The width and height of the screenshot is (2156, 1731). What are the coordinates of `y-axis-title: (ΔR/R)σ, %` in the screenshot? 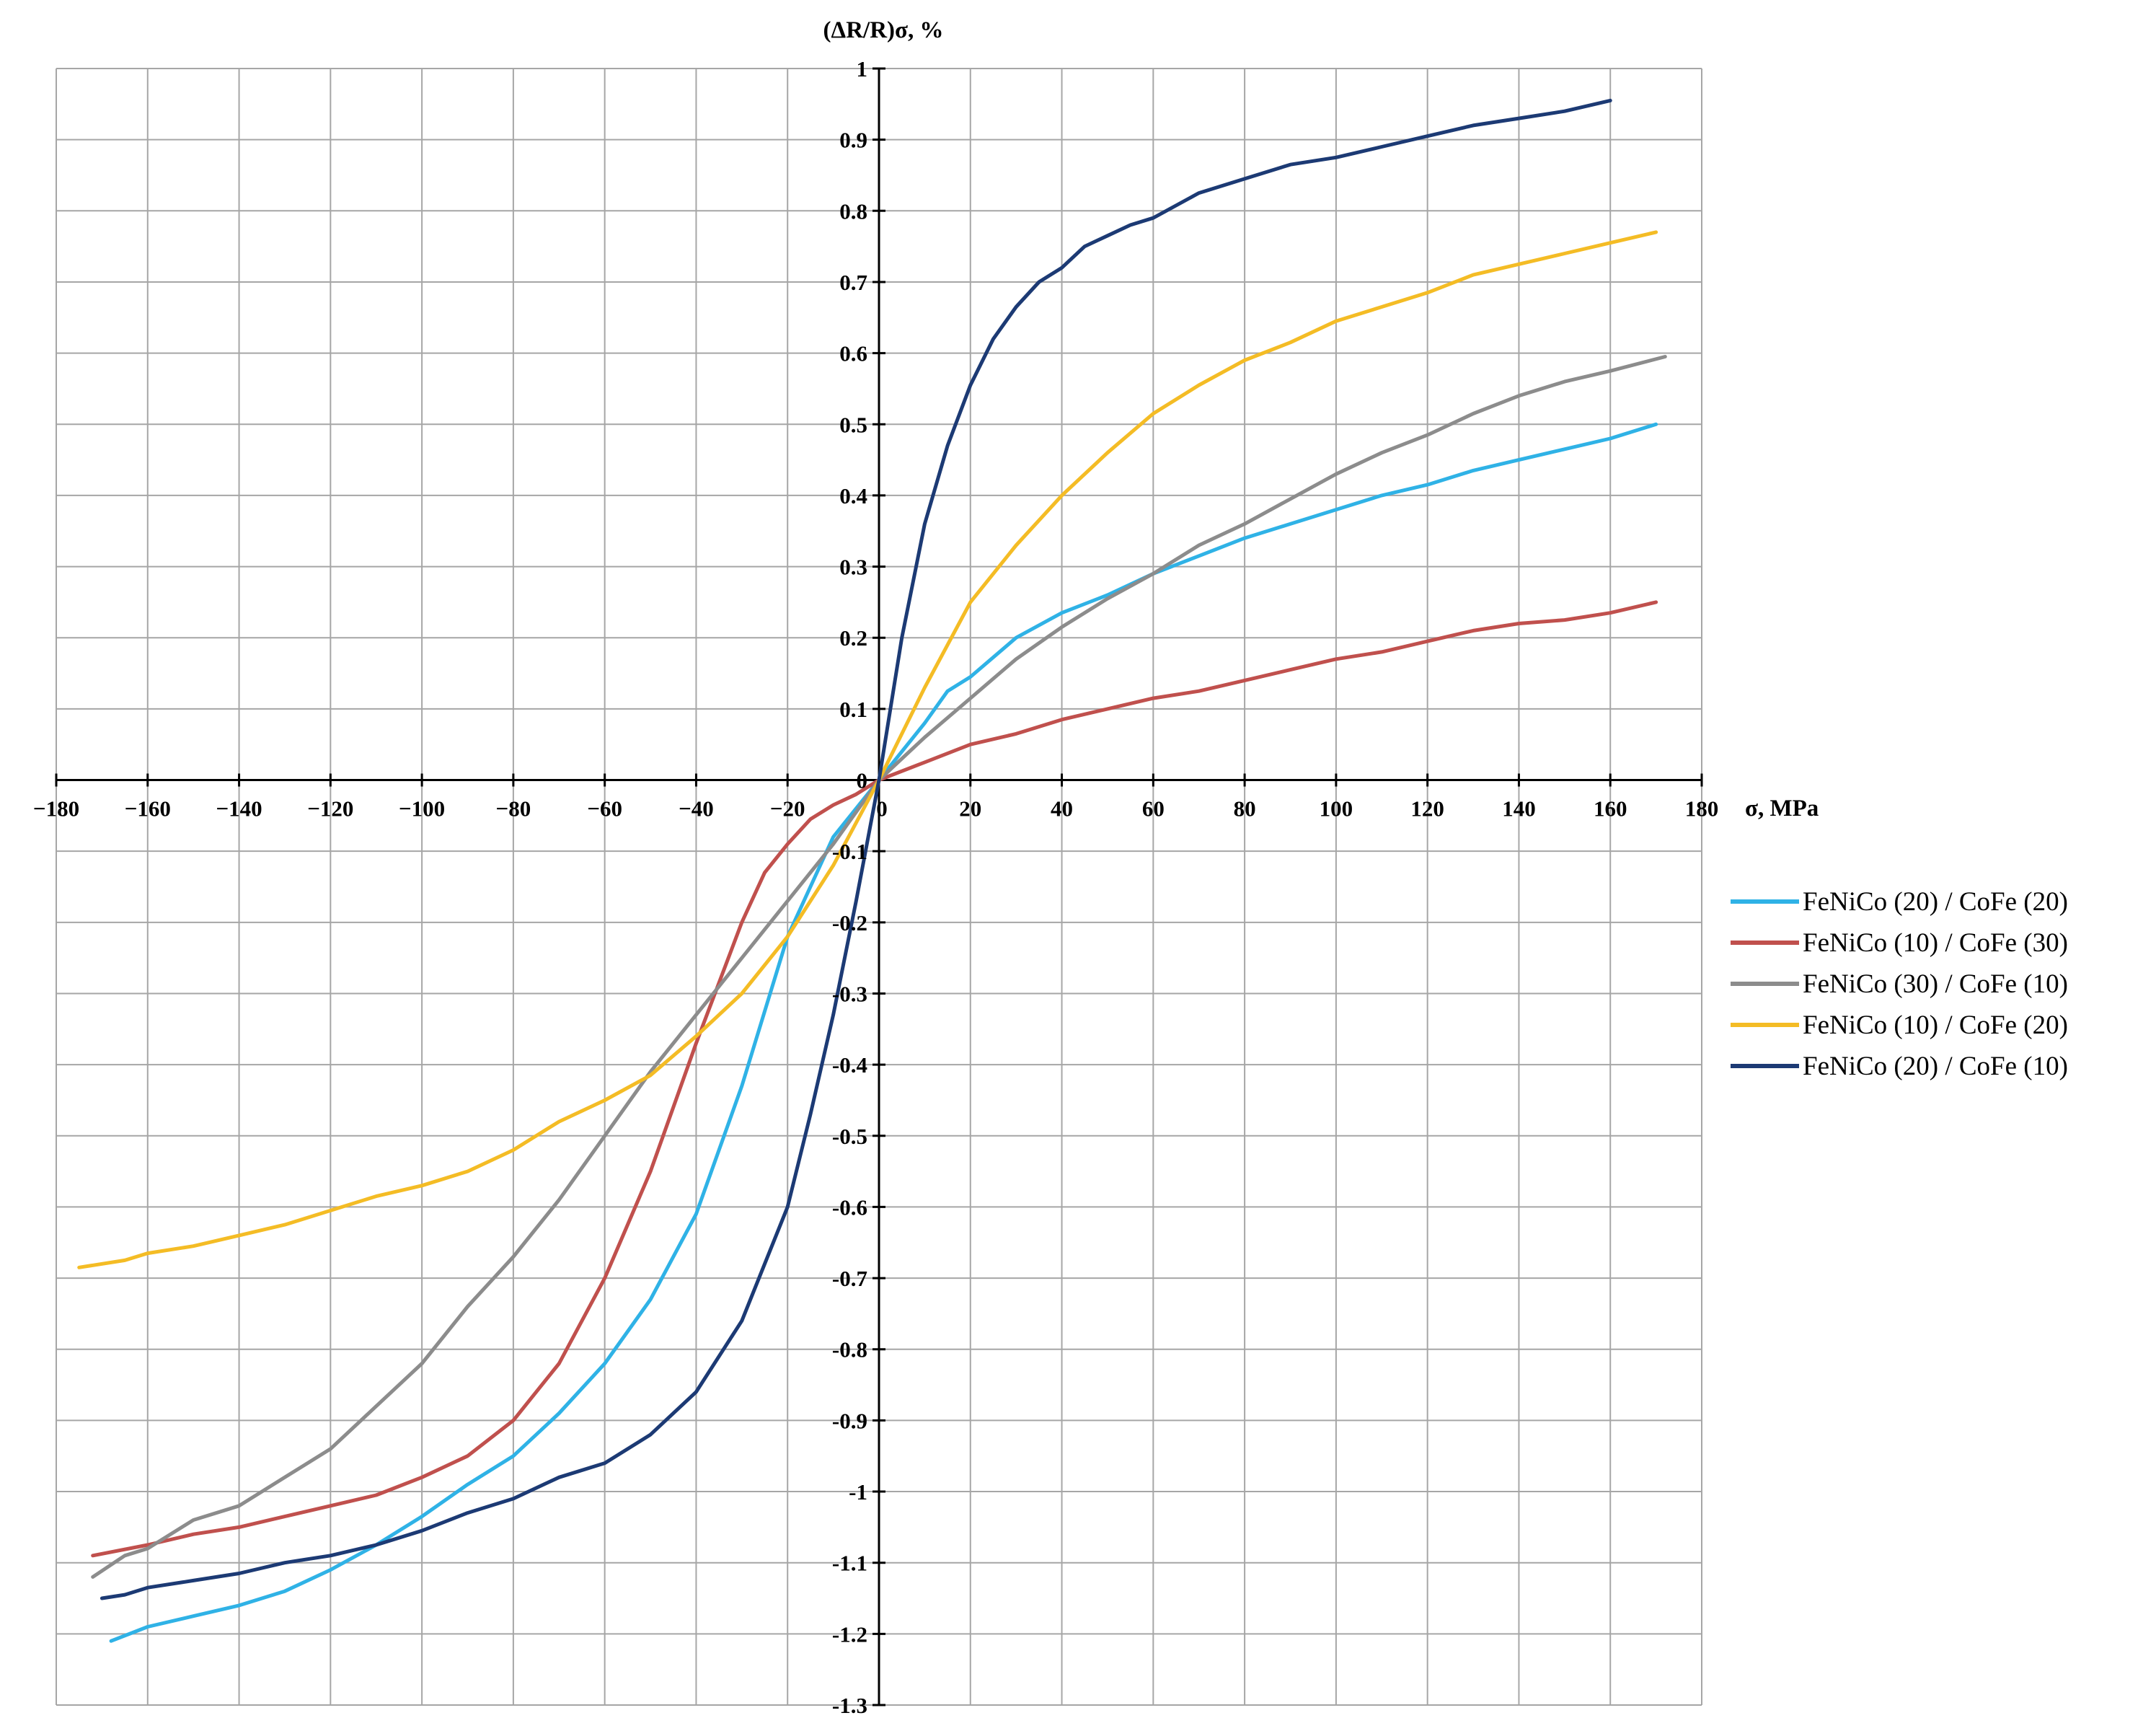 It's located at (883, 30).